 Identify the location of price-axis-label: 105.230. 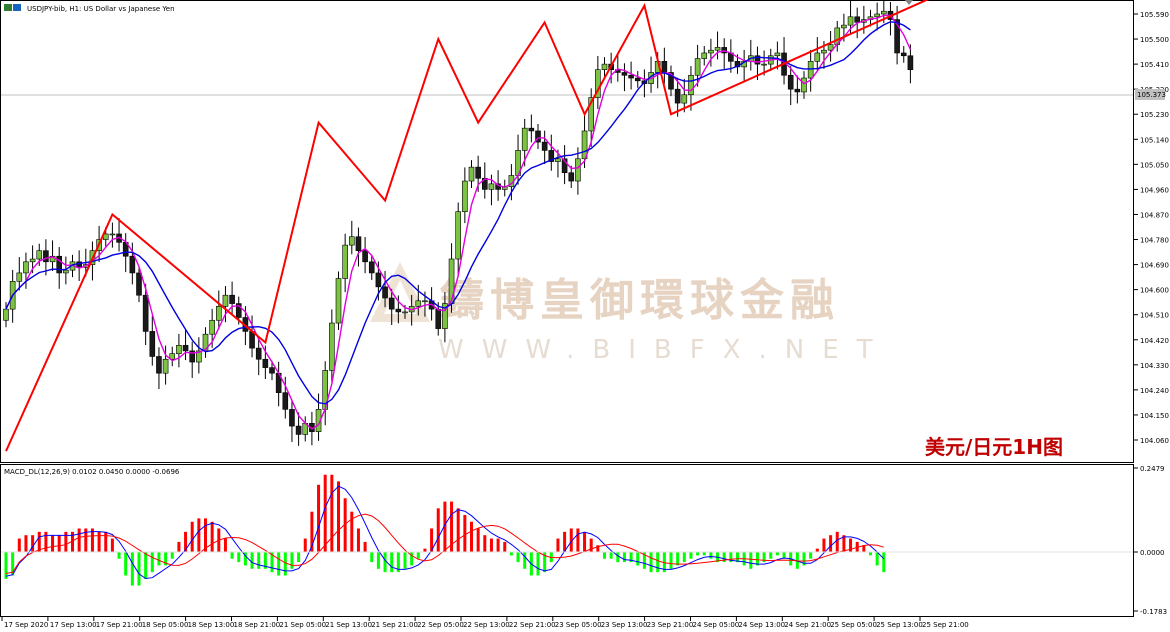
(1154, 115).